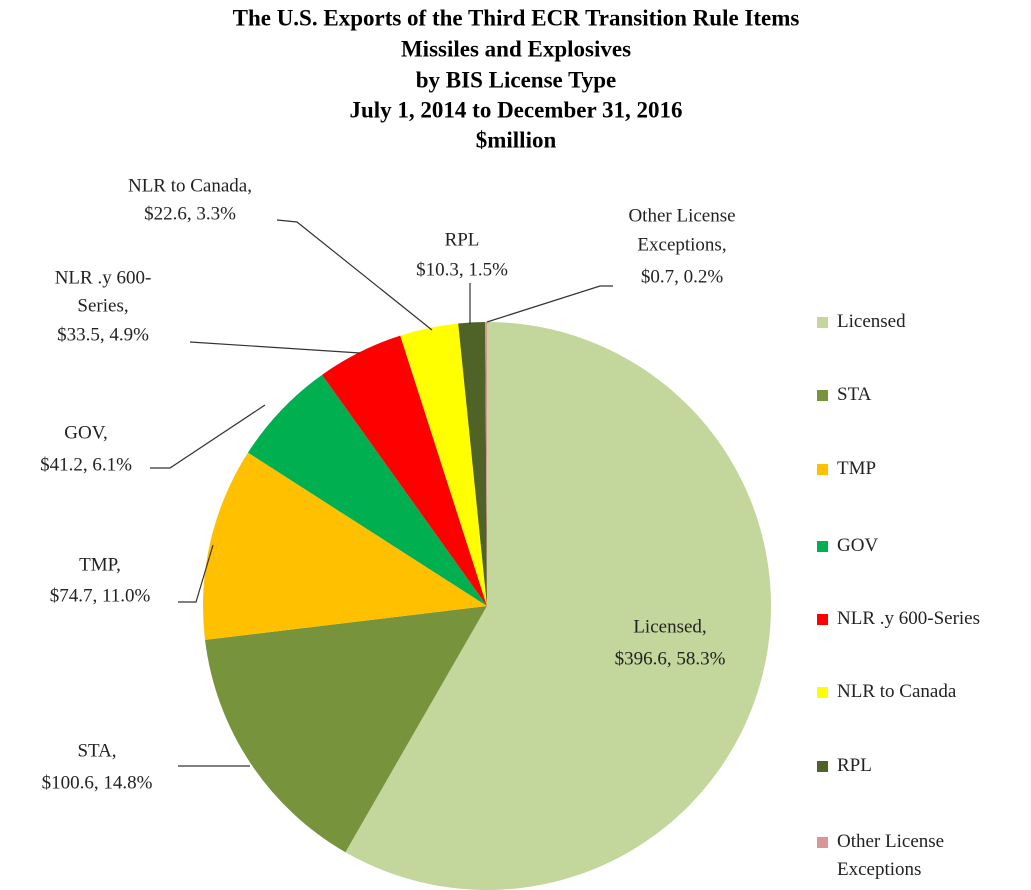 The width and height of the screenshot is (1031, 890). Describe the element at coordinates (670, 658) in the screenshot. I see `data-label: $396.6, 58.3%` at that location.